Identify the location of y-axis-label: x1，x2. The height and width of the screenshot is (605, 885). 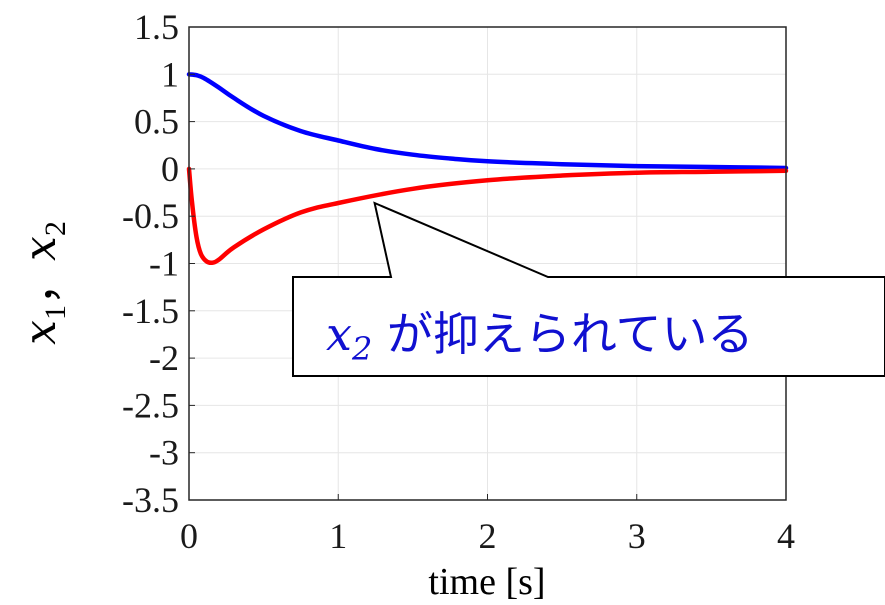
(43, 283).